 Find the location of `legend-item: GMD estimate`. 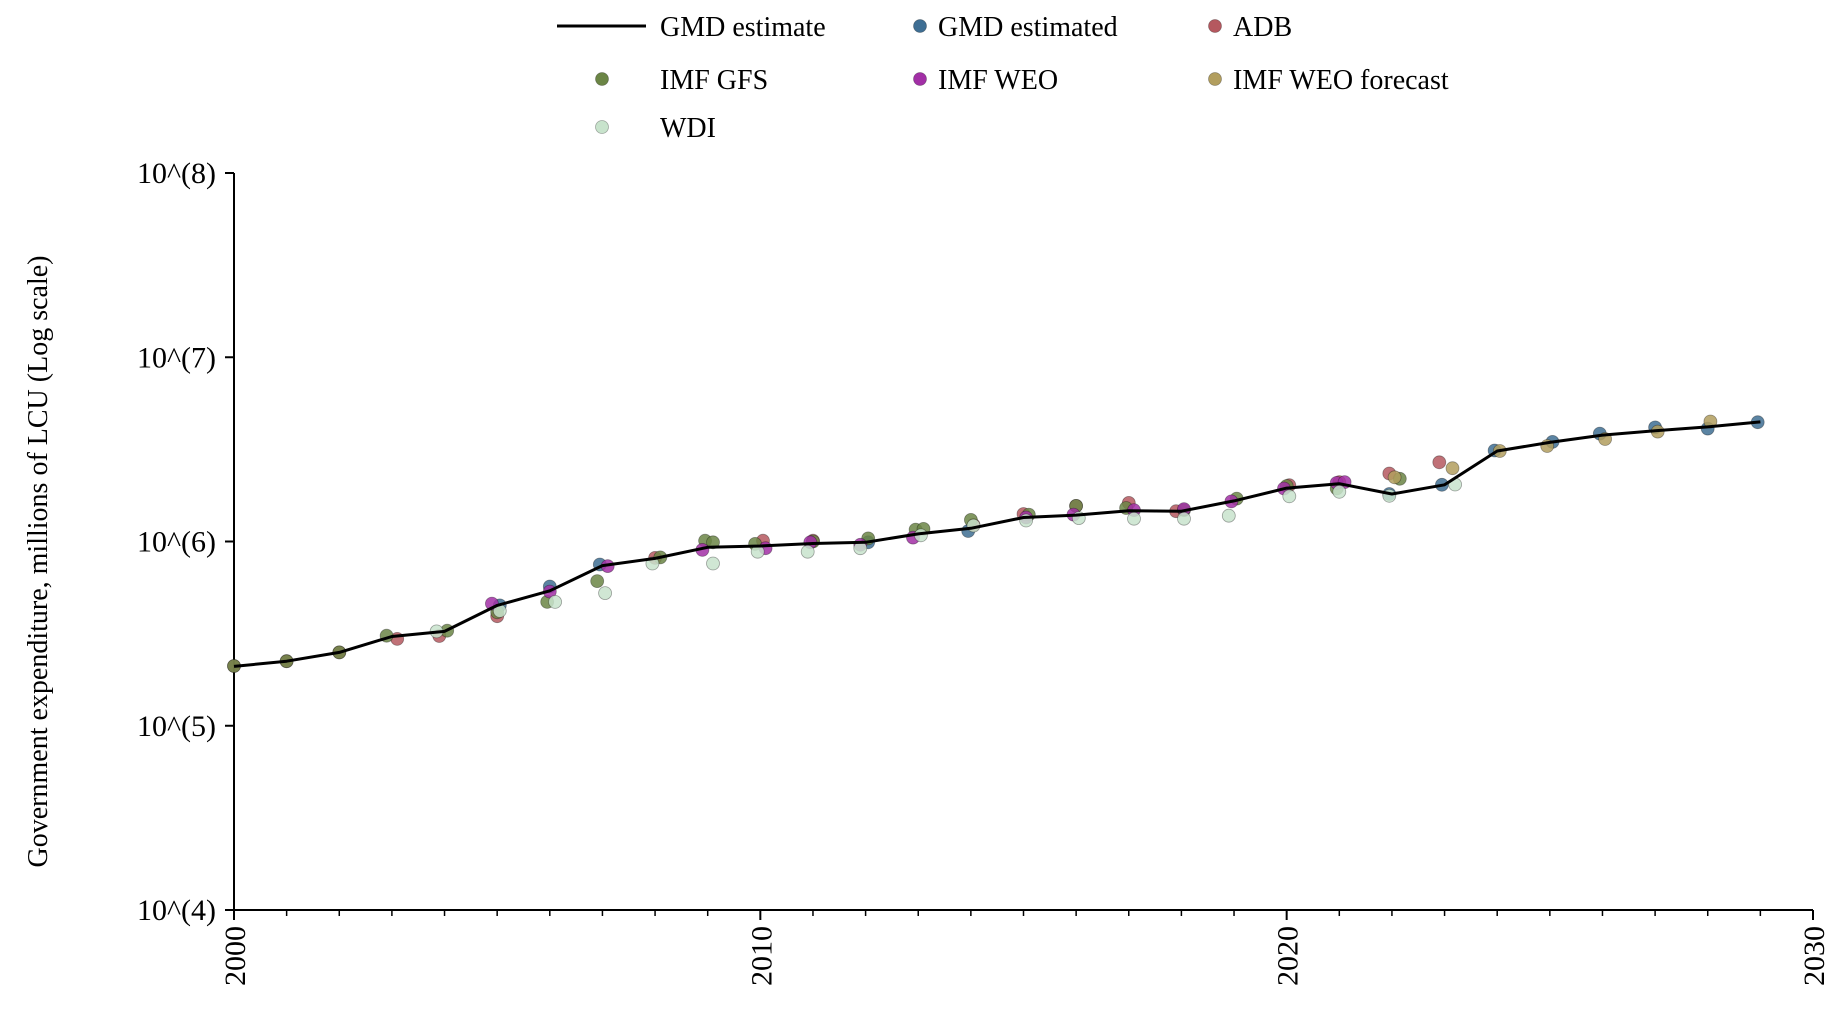

legend-item: GMD estimate is located at coordinates (691, 27).